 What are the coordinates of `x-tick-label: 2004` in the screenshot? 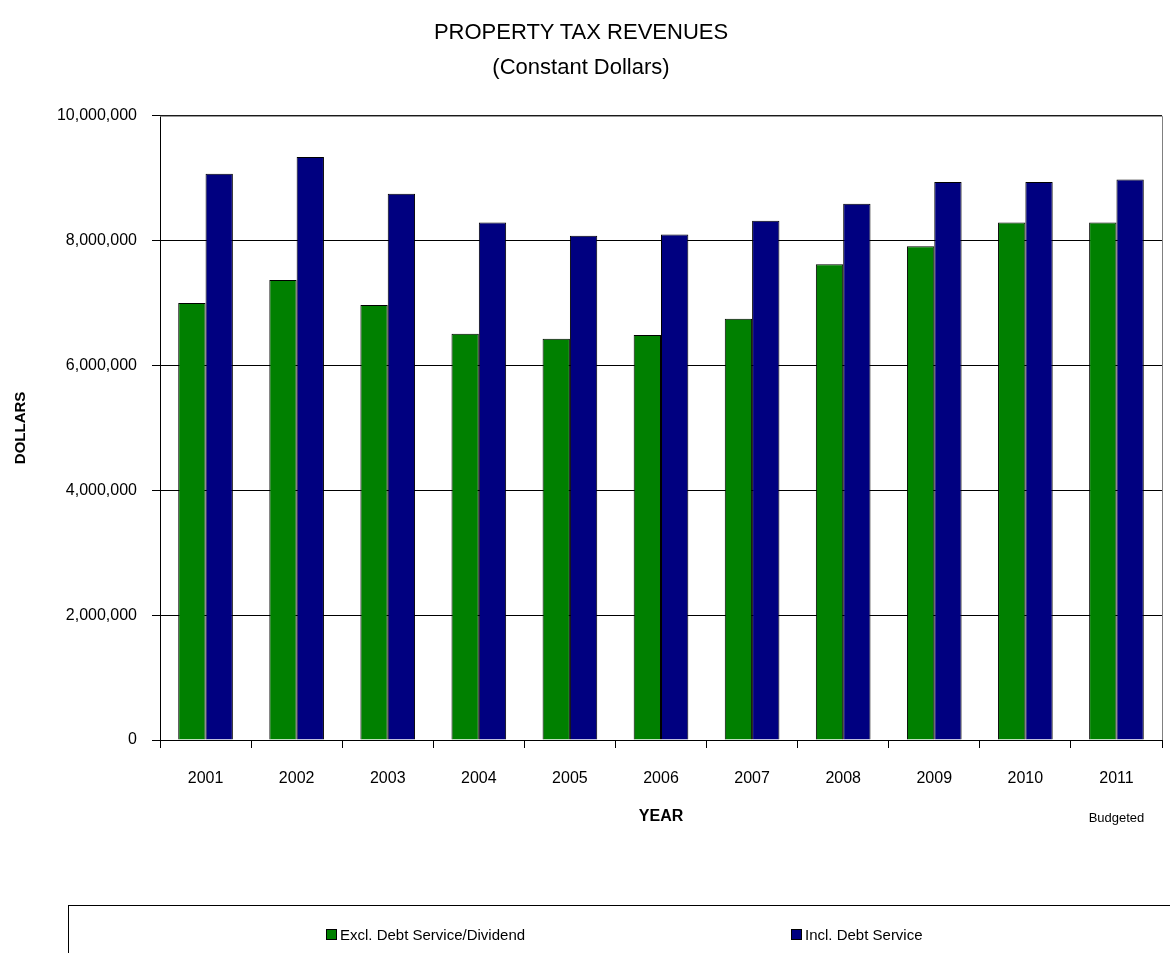 It's located at (479, 778).